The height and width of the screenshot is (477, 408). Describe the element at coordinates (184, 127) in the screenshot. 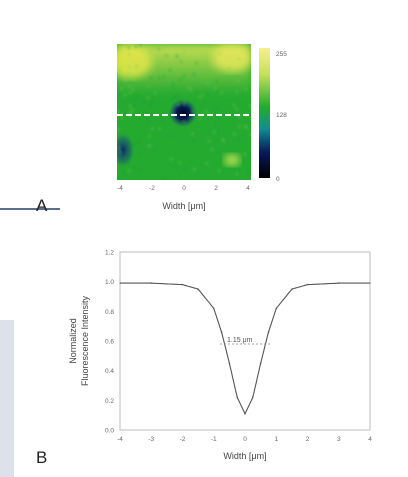

I see `heatmap-panel: -4 -2 0 2 4 Width [μm]` at that location.